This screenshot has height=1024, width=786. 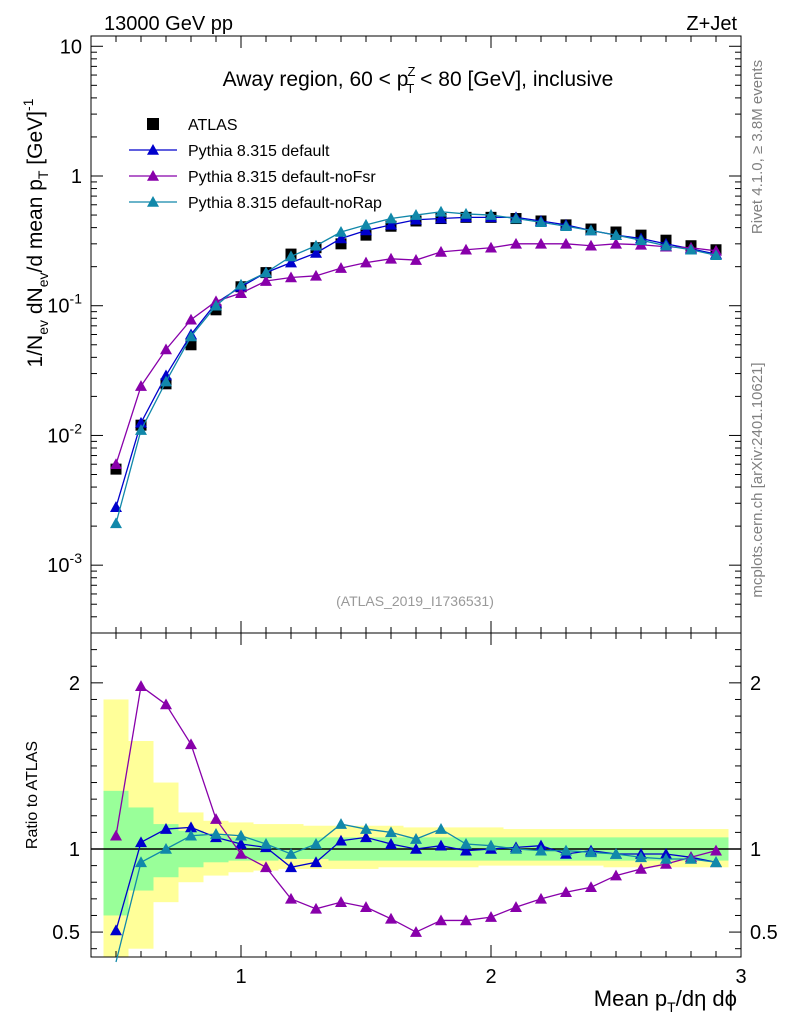 What do you see at coordinates (240, 977) in the screenshot?
I see `x-tick-label: 1` at bounding box center [240, 977].